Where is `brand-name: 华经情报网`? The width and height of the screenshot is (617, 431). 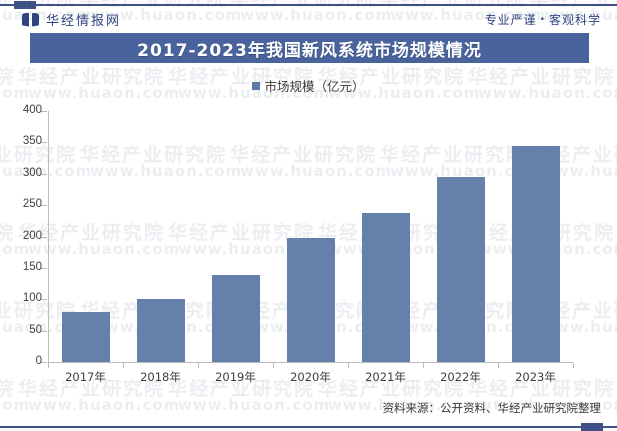
brand-name: 华经情报网 is located at coordinates (84, 21).